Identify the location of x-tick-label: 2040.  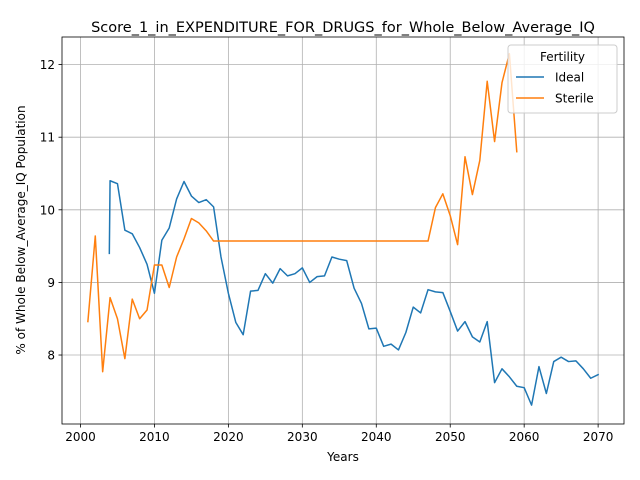
(376, 437).